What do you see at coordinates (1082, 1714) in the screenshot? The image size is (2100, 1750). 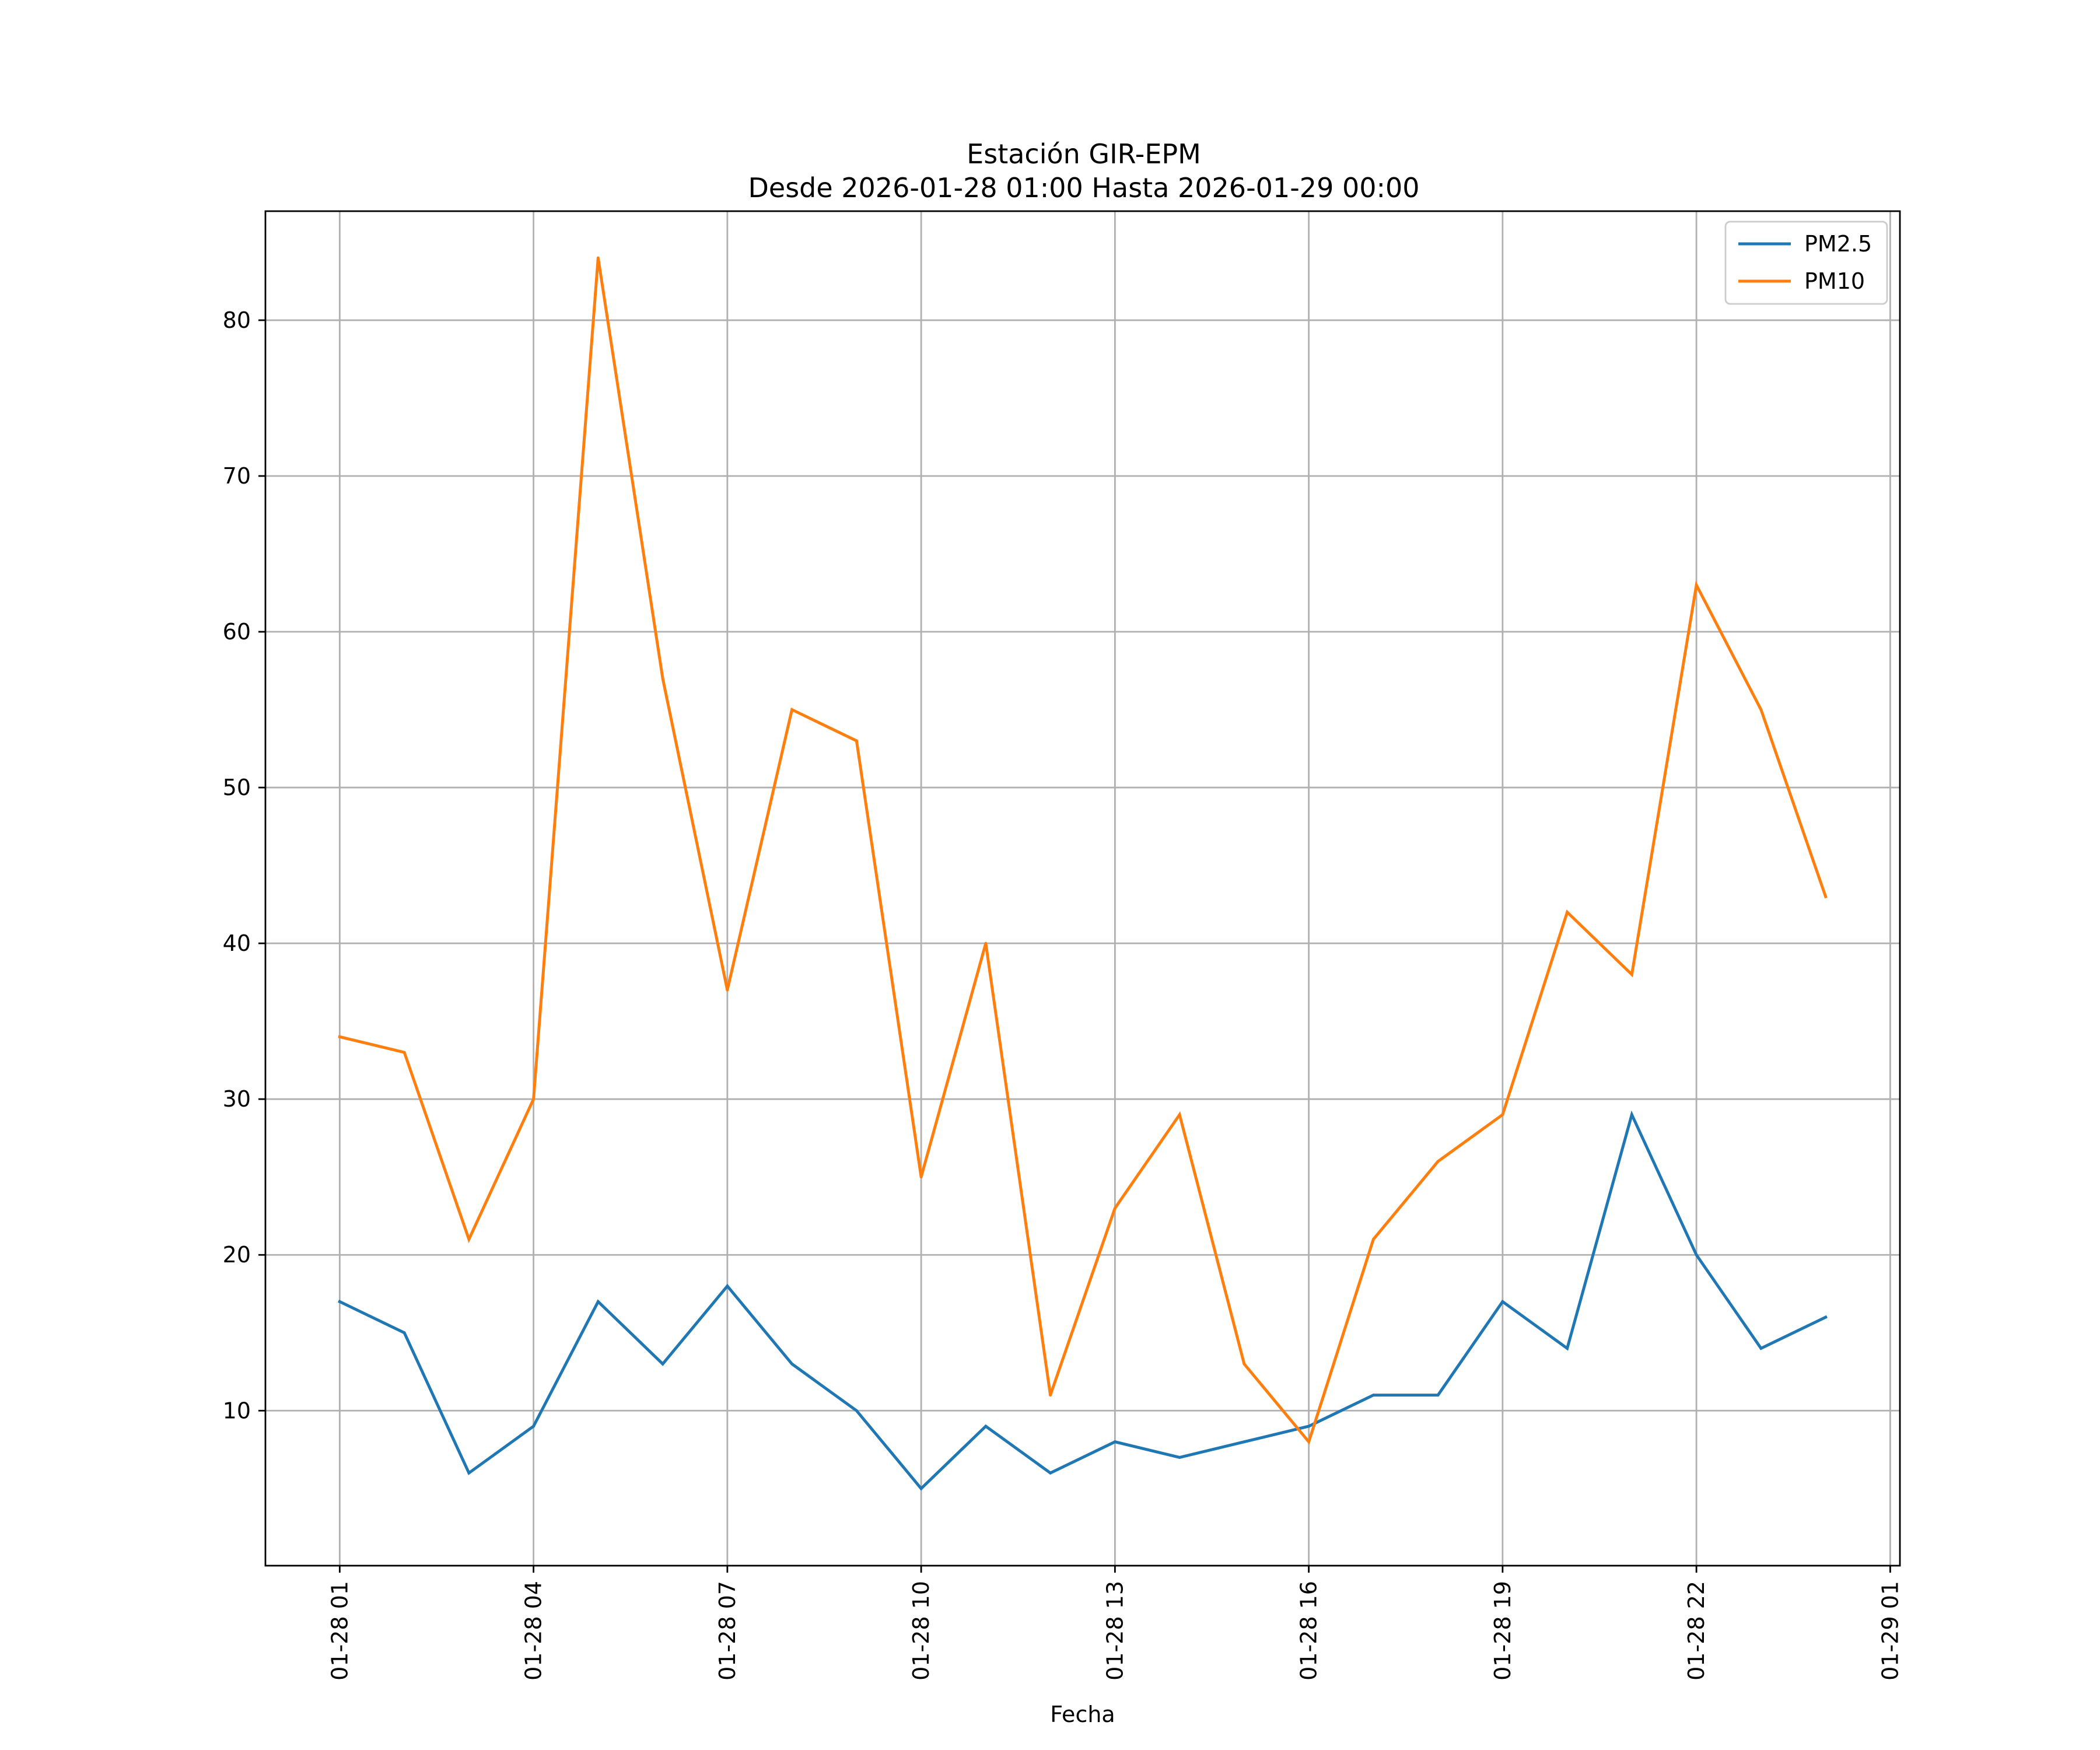 I see `x-axis-label: Fecha` at bounding box center [1082, 1714].